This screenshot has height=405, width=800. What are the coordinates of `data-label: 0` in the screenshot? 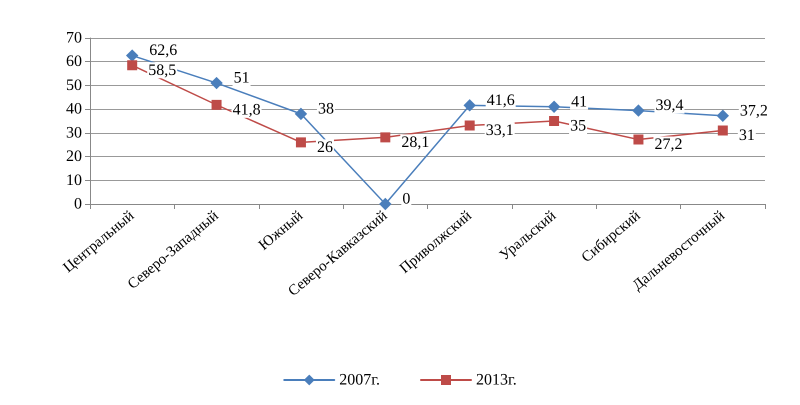 It's located at (406, 199).